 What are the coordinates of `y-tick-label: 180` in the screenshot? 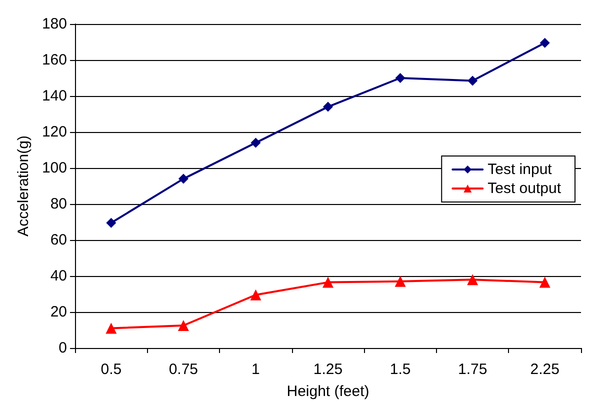 It's located at (54, 24).